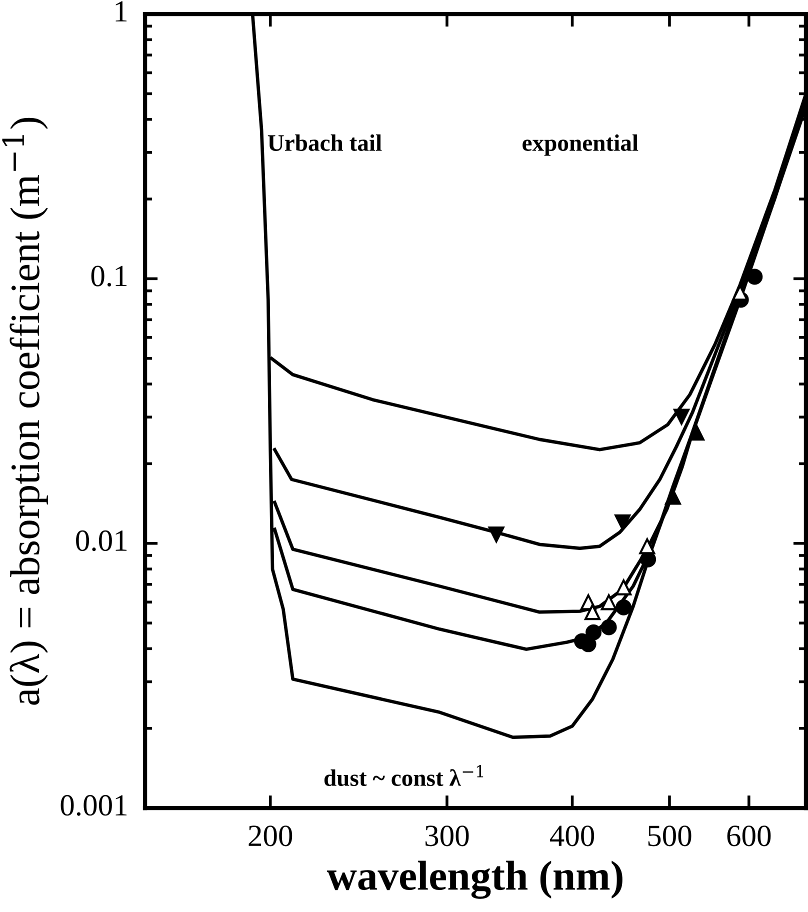 This screenshot has width=808, height=912. What do you see at coordinates (325, 142) in the screenshot?
I see `annotation: Urbach tail` at bounding box center [325, 142].